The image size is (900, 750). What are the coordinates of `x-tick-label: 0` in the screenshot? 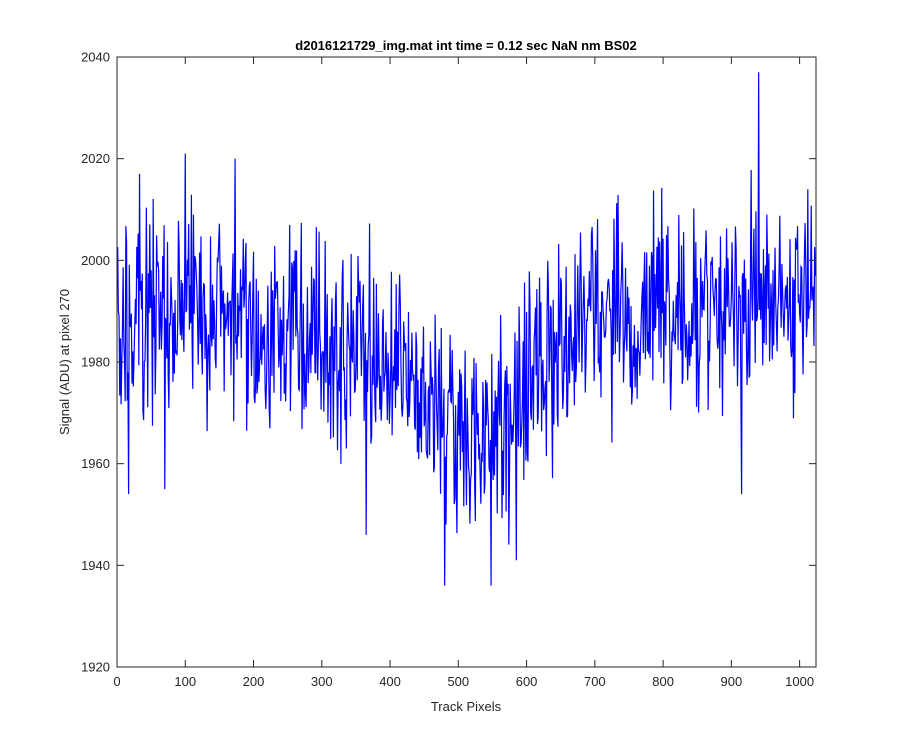 It's located at (116, 681).